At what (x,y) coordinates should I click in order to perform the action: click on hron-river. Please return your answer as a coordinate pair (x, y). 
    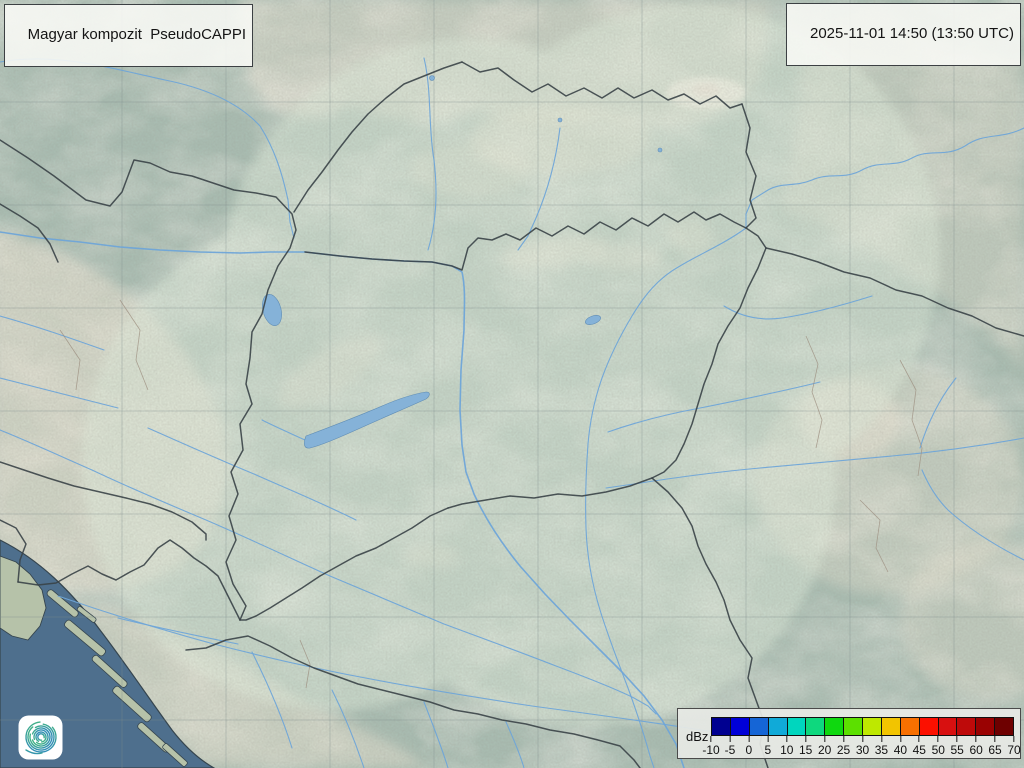
    Looking at the image, I should click on (539, 189).